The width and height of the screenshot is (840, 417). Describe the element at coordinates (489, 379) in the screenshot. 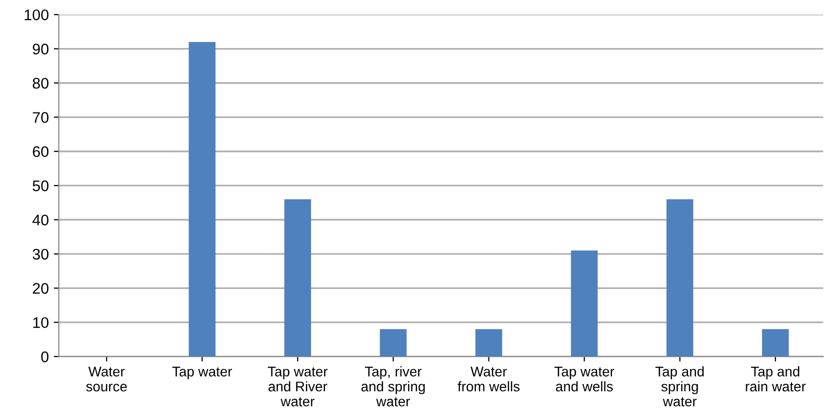

I see `x-tick-label: Water from wells` at that location.